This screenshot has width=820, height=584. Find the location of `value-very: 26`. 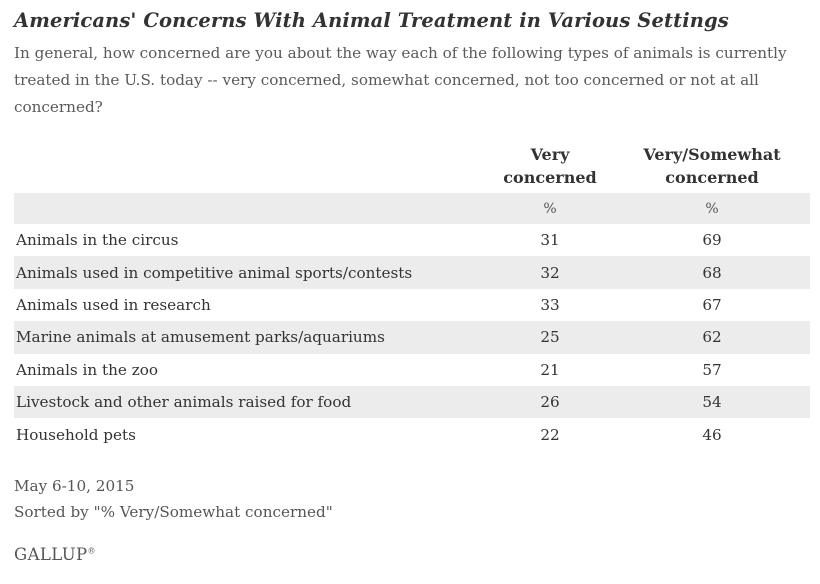

value-very: 26 is located at coordinates (550, 402).